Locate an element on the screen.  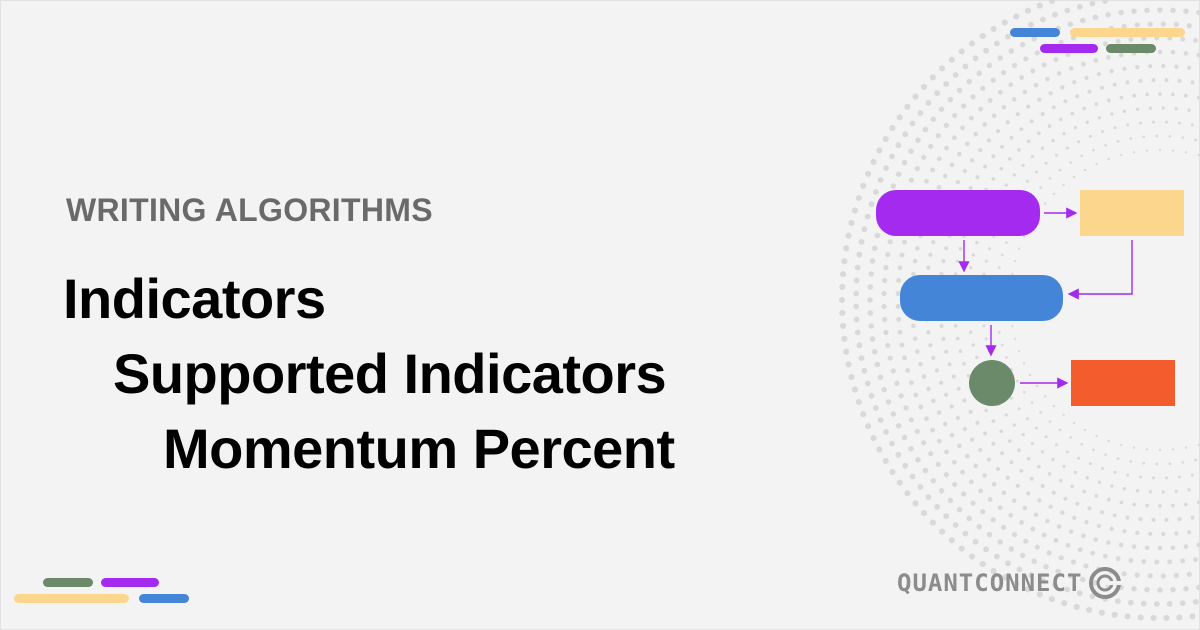
quantconnect-logo-icon is located at coordinates (1105, 583).